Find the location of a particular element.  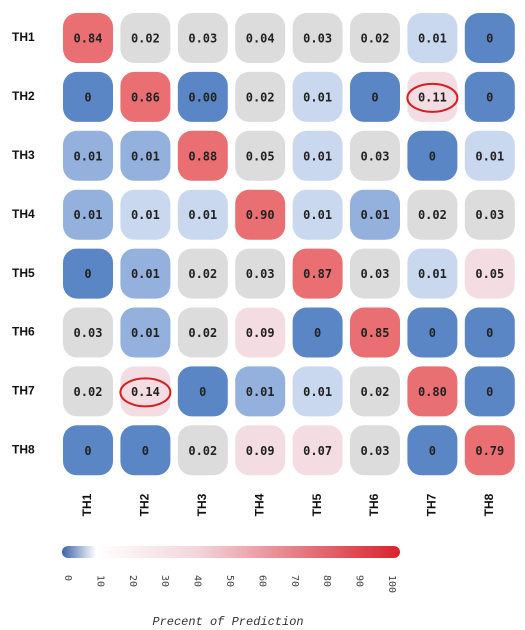

cell-label: 0.90 is located at coordinates (260, 215).